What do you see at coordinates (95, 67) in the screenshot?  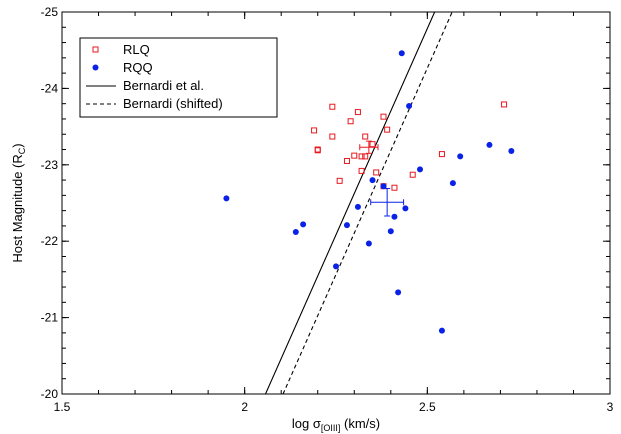 I see `legend-marker-rqq` at bounding box center [95, 67].